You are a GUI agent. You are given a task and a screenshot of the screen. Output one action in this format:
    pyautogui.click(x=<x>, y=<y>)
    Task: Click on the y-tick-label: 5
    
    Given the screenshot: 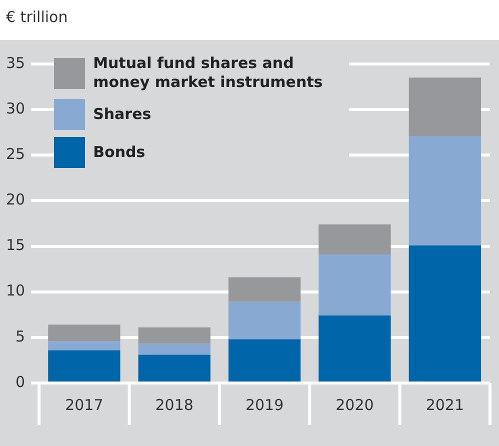 What is the action you would take?
    pyautogui.click(x=21, y=336)
    